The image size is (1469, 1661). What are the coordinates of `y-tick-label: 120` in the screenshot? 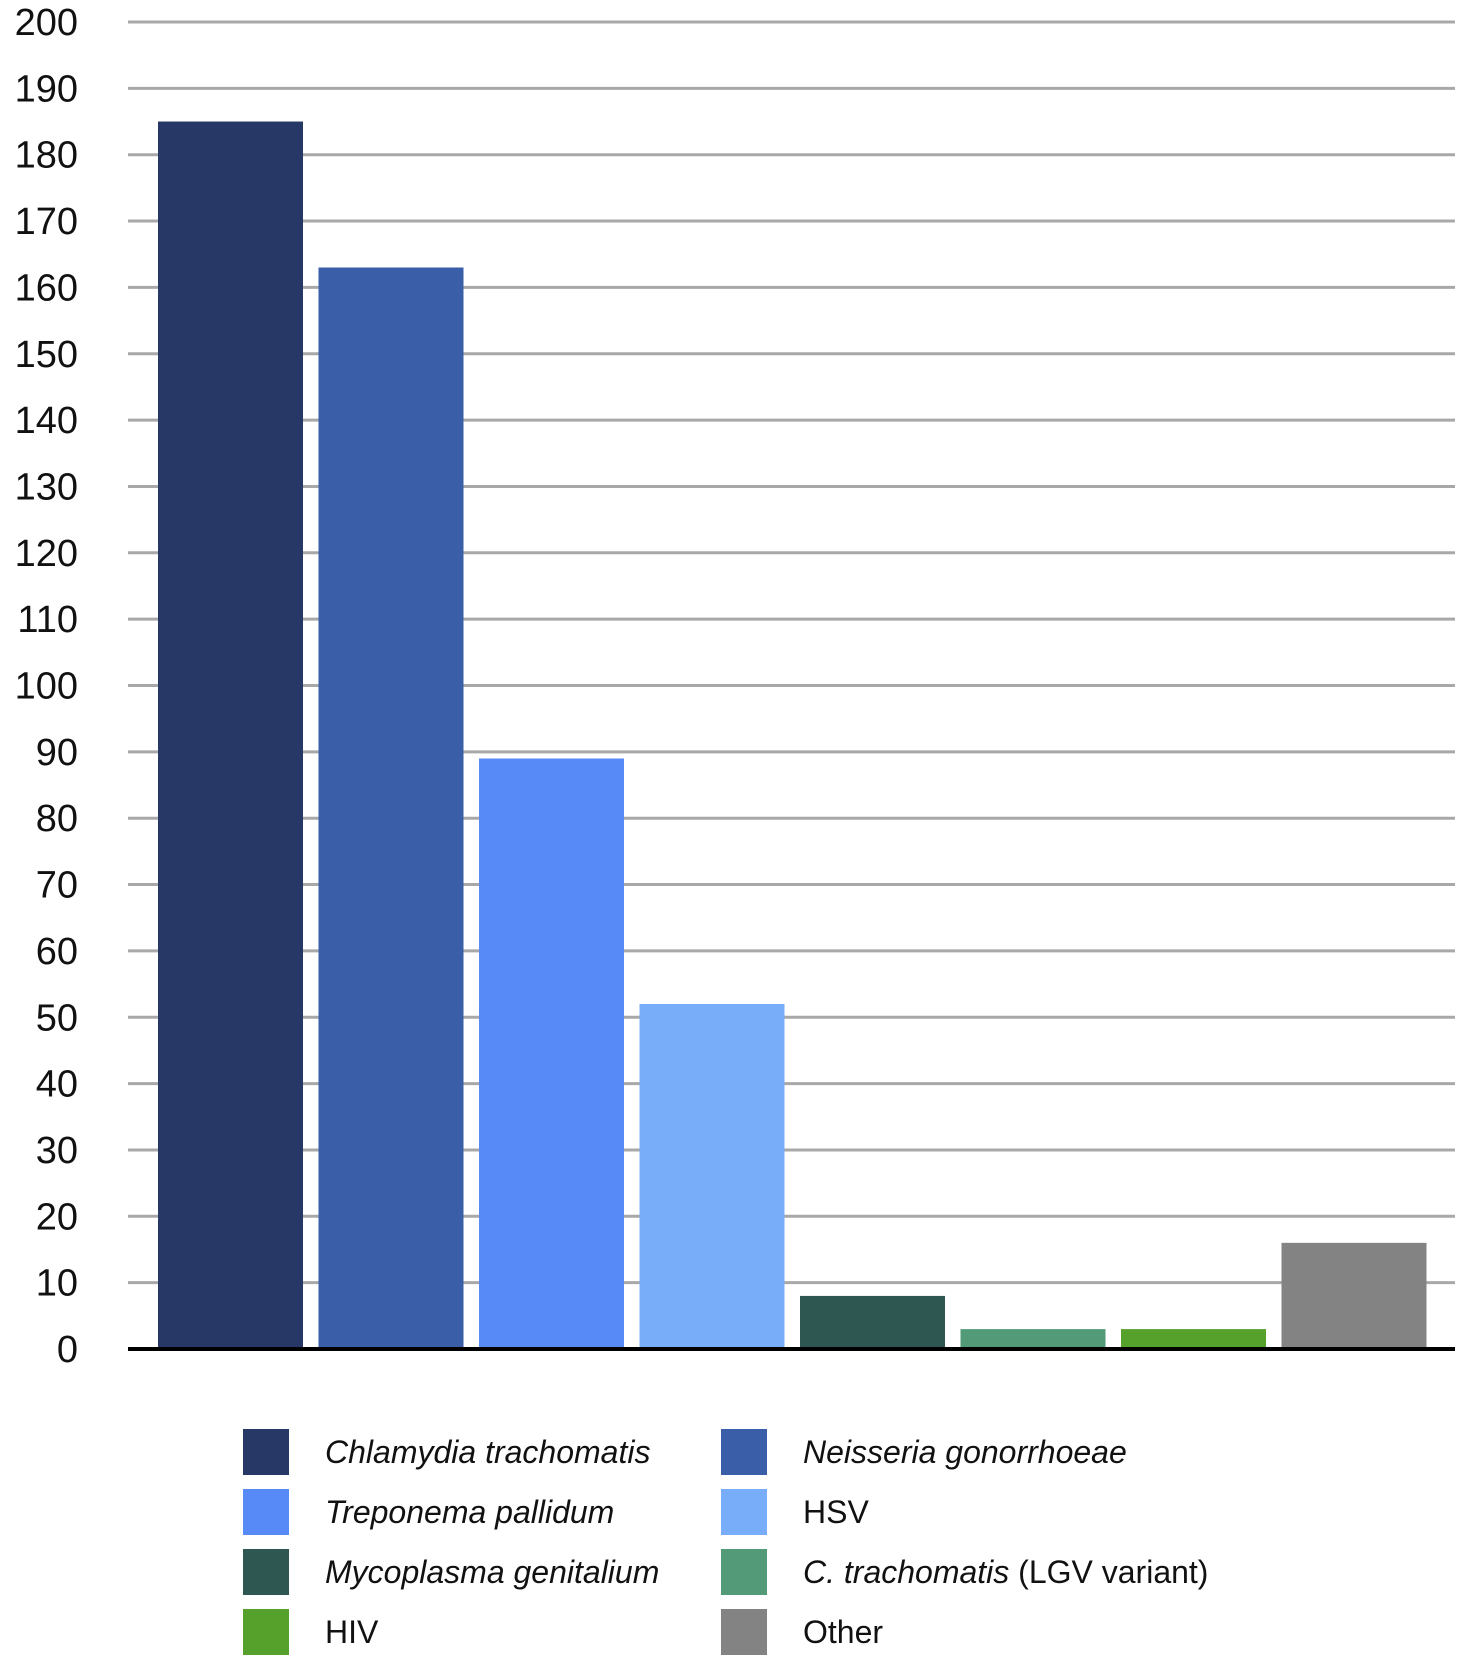 It's located at (46, 554).